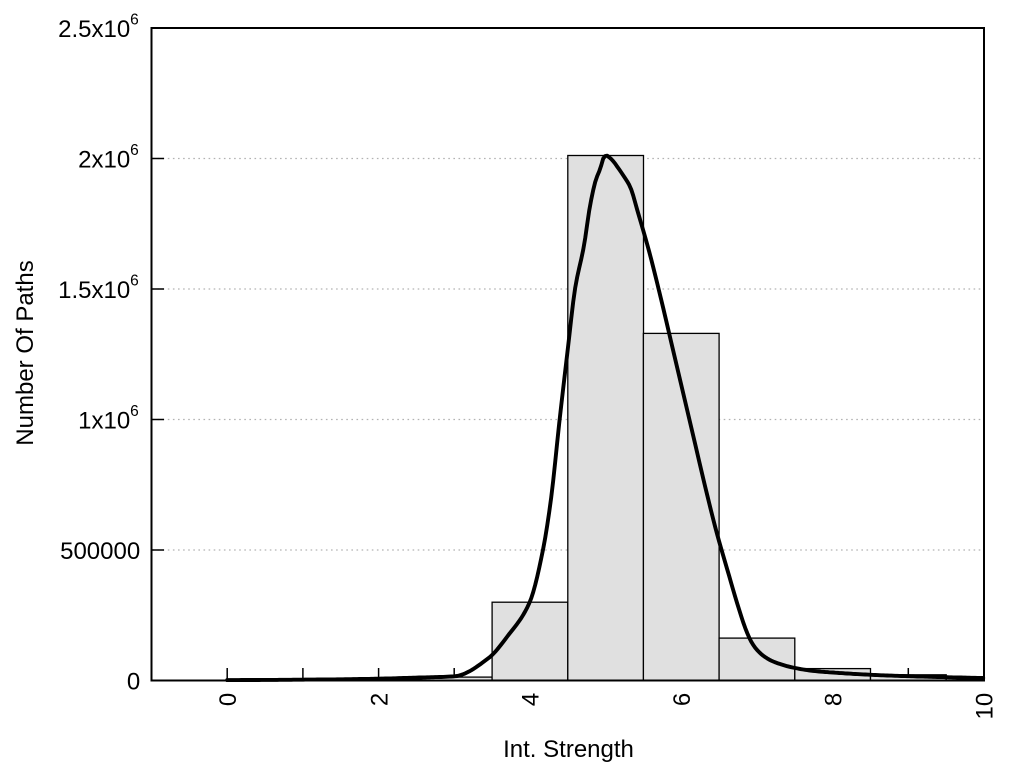 The height and width of the screenshot is (768, 1024). I want to click on svg-text: 2, so click(379, 699).